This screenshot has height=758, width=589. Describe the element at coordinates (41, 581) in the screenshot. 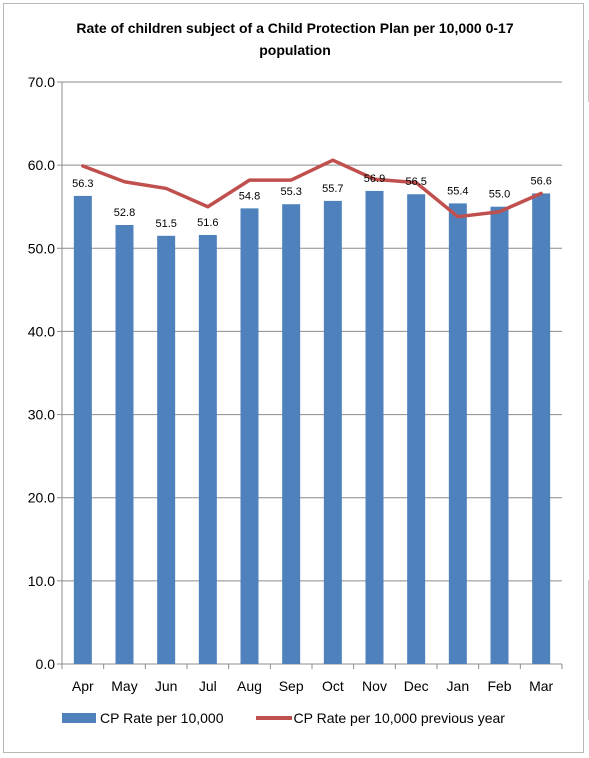

I see `y-tick-label: 10.0` at that location.